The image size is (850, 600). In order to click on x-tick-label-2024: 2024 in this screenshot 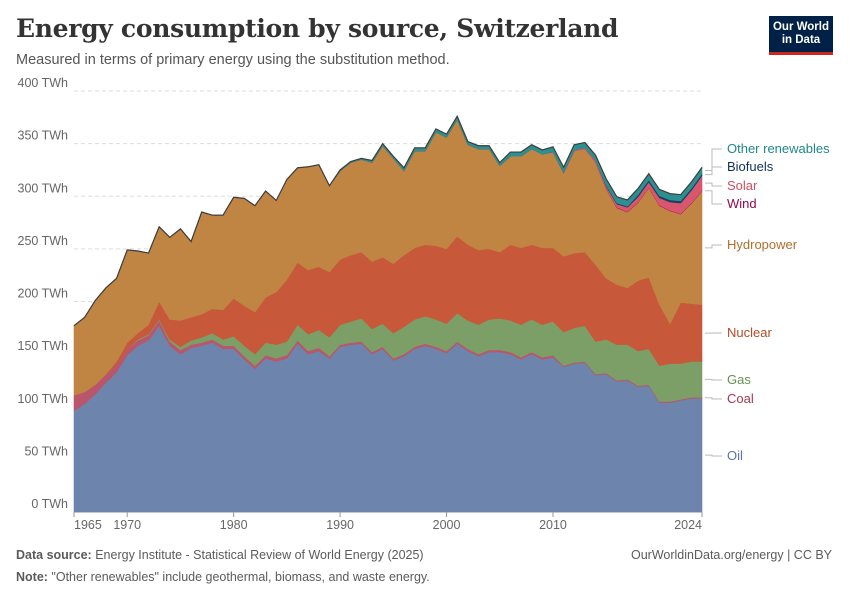, I will do `click(688, 525)`.